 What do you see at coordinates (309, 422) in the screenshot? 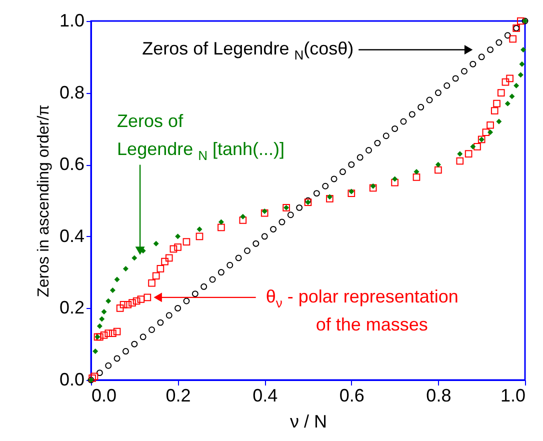
I see `x-axis-title: ν / N` at bounding box center [309, 422].